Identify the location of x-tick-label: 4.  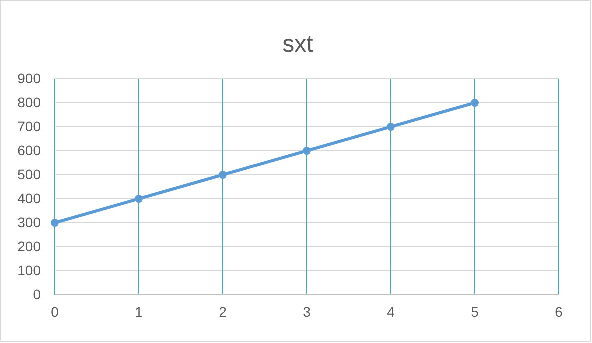
(391, 312).